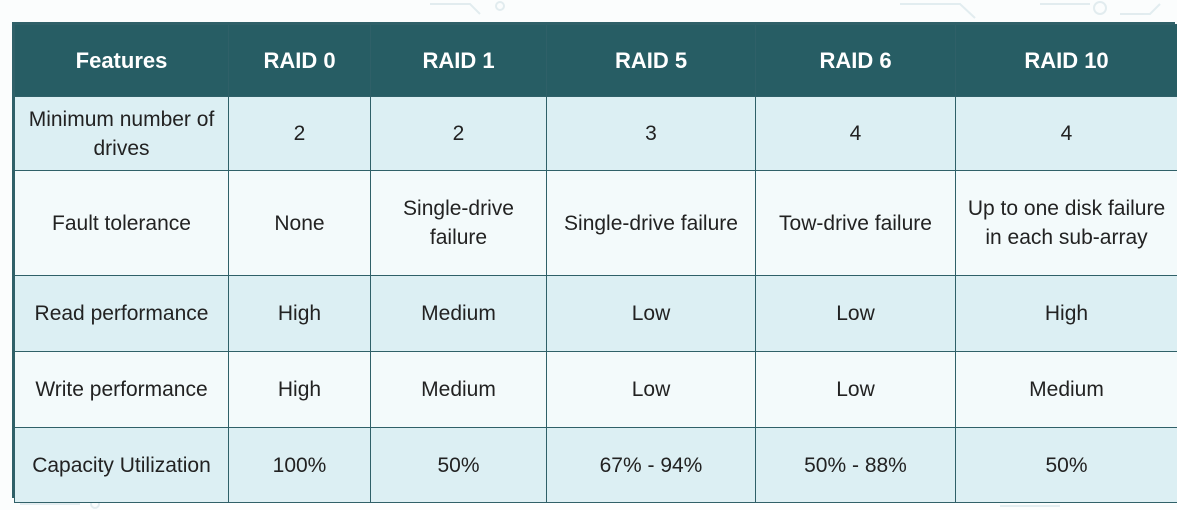 The image size is (1177, 510). I want to click on row-label: Fault tolerance, so click(121, 223).